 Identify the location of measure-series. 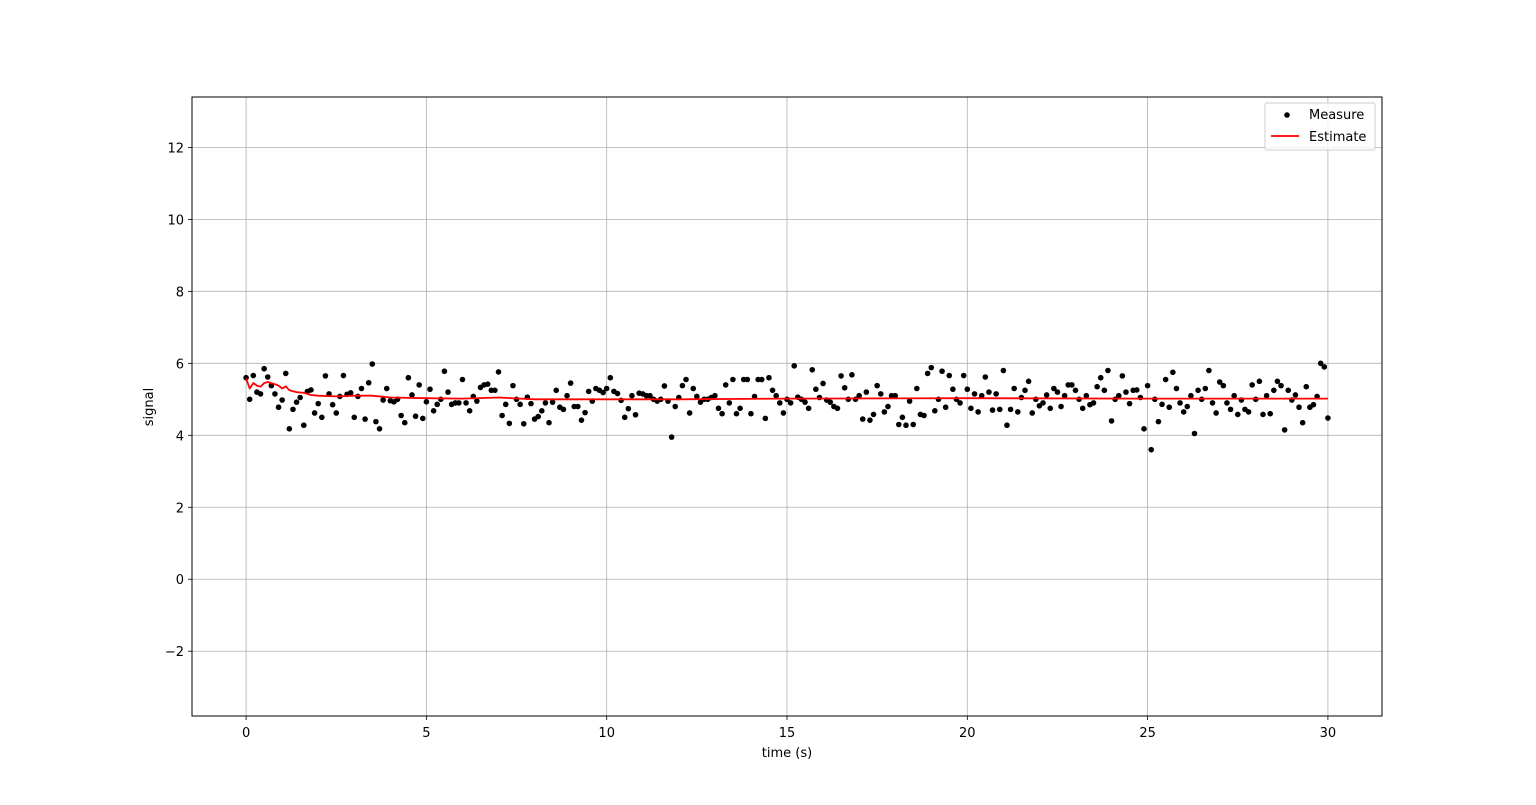
(787, 406).